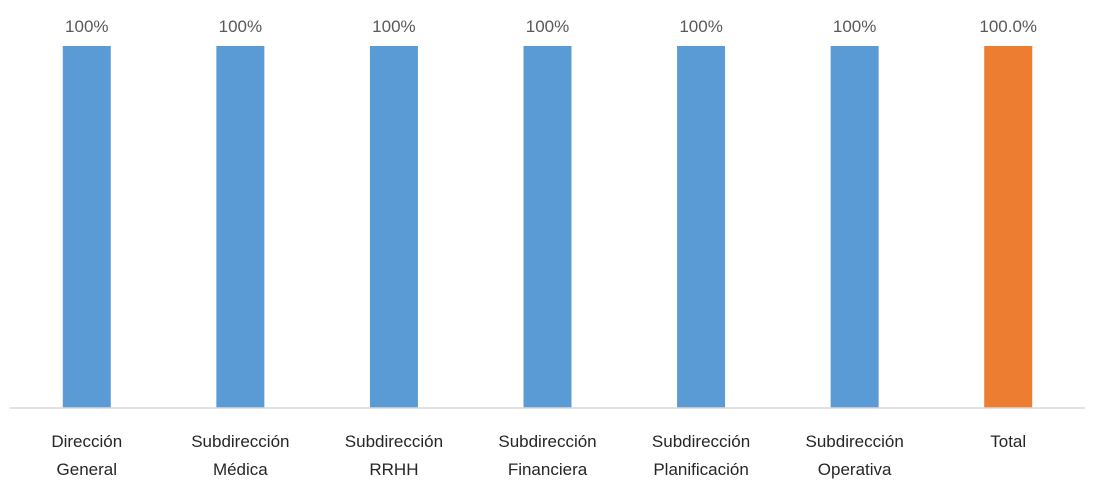  I want to click on x-tick-label-2-line-0: Subdirección, so click(394, 441).